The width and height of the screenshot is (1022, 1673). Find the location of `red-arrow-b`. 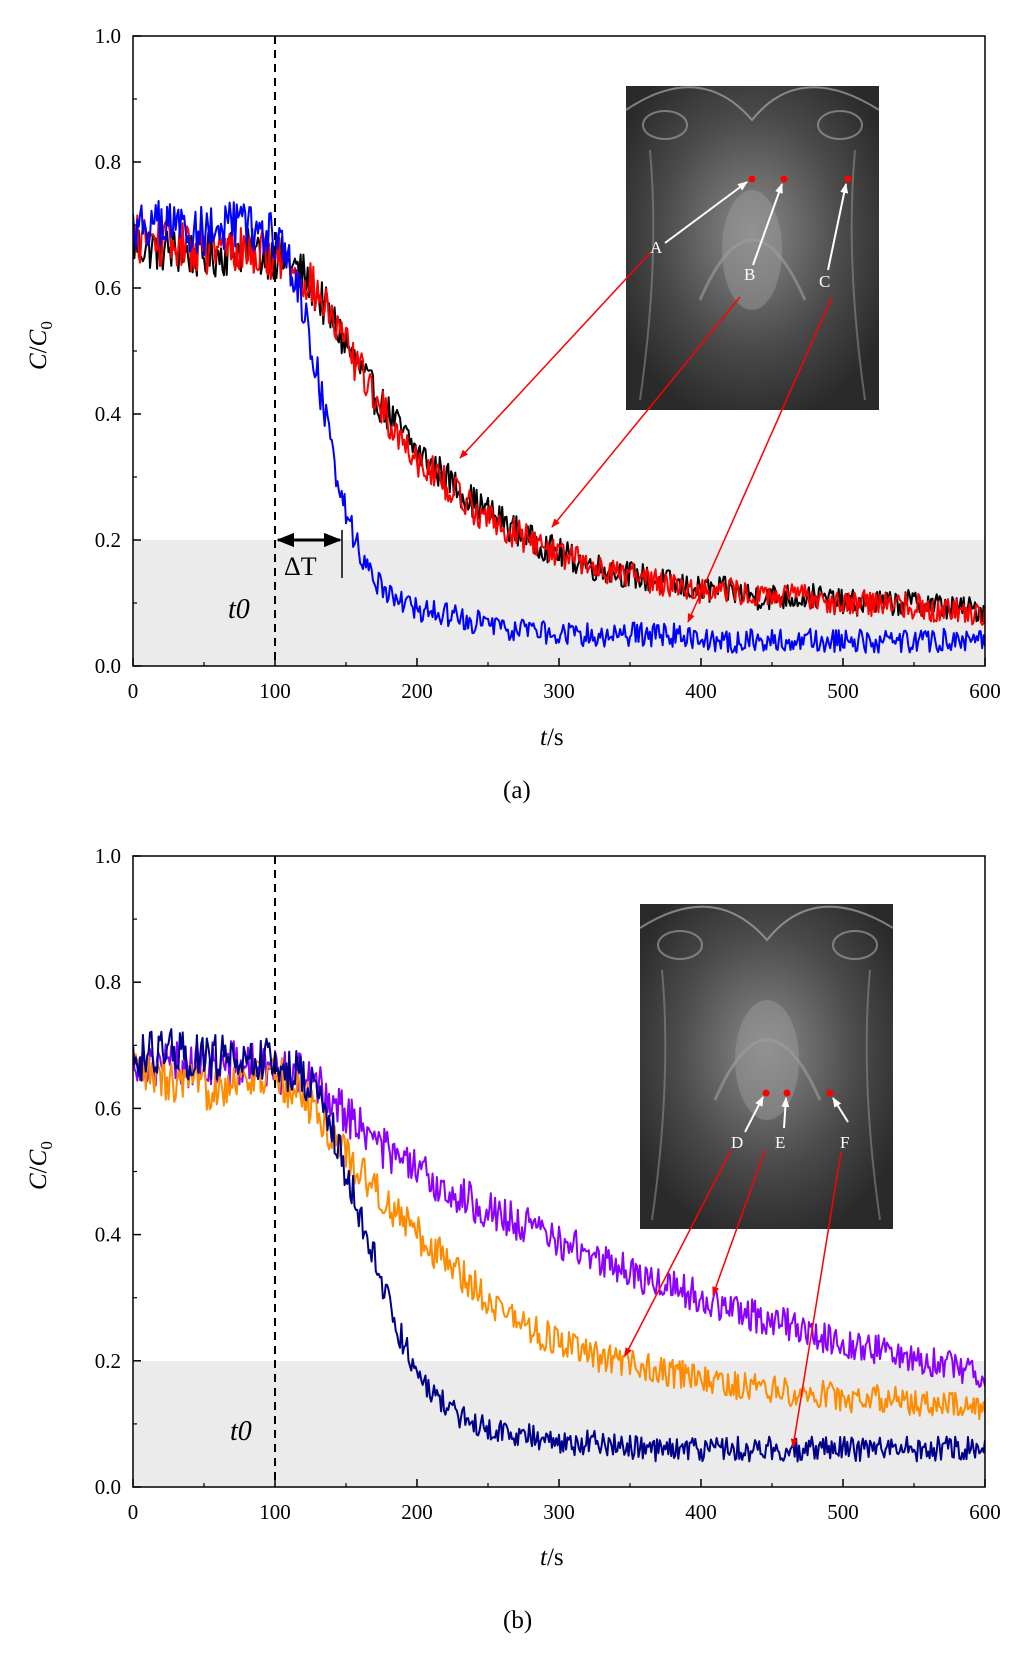

red-arrow-b is located at coordinates (646, 412).